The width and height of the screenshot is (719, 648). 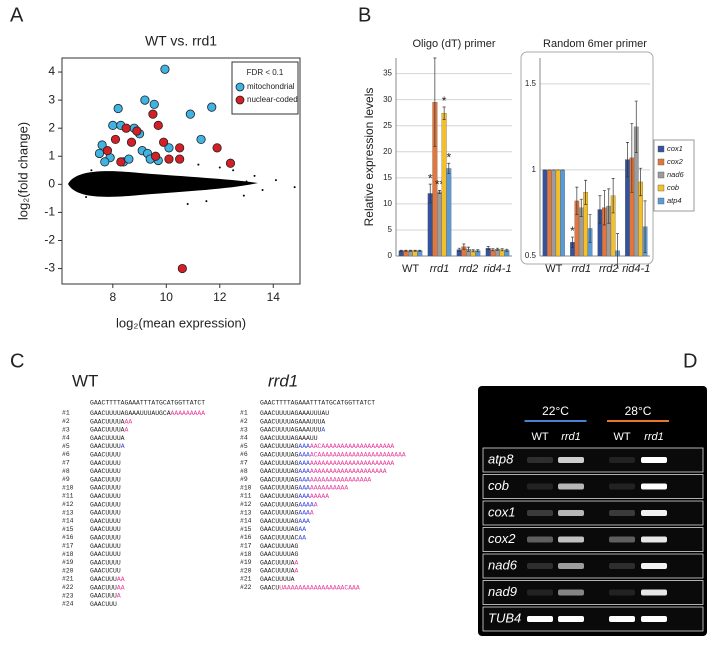 I want to click on sequence-segment: GAACUUUUA, so click(x=277, y=579).